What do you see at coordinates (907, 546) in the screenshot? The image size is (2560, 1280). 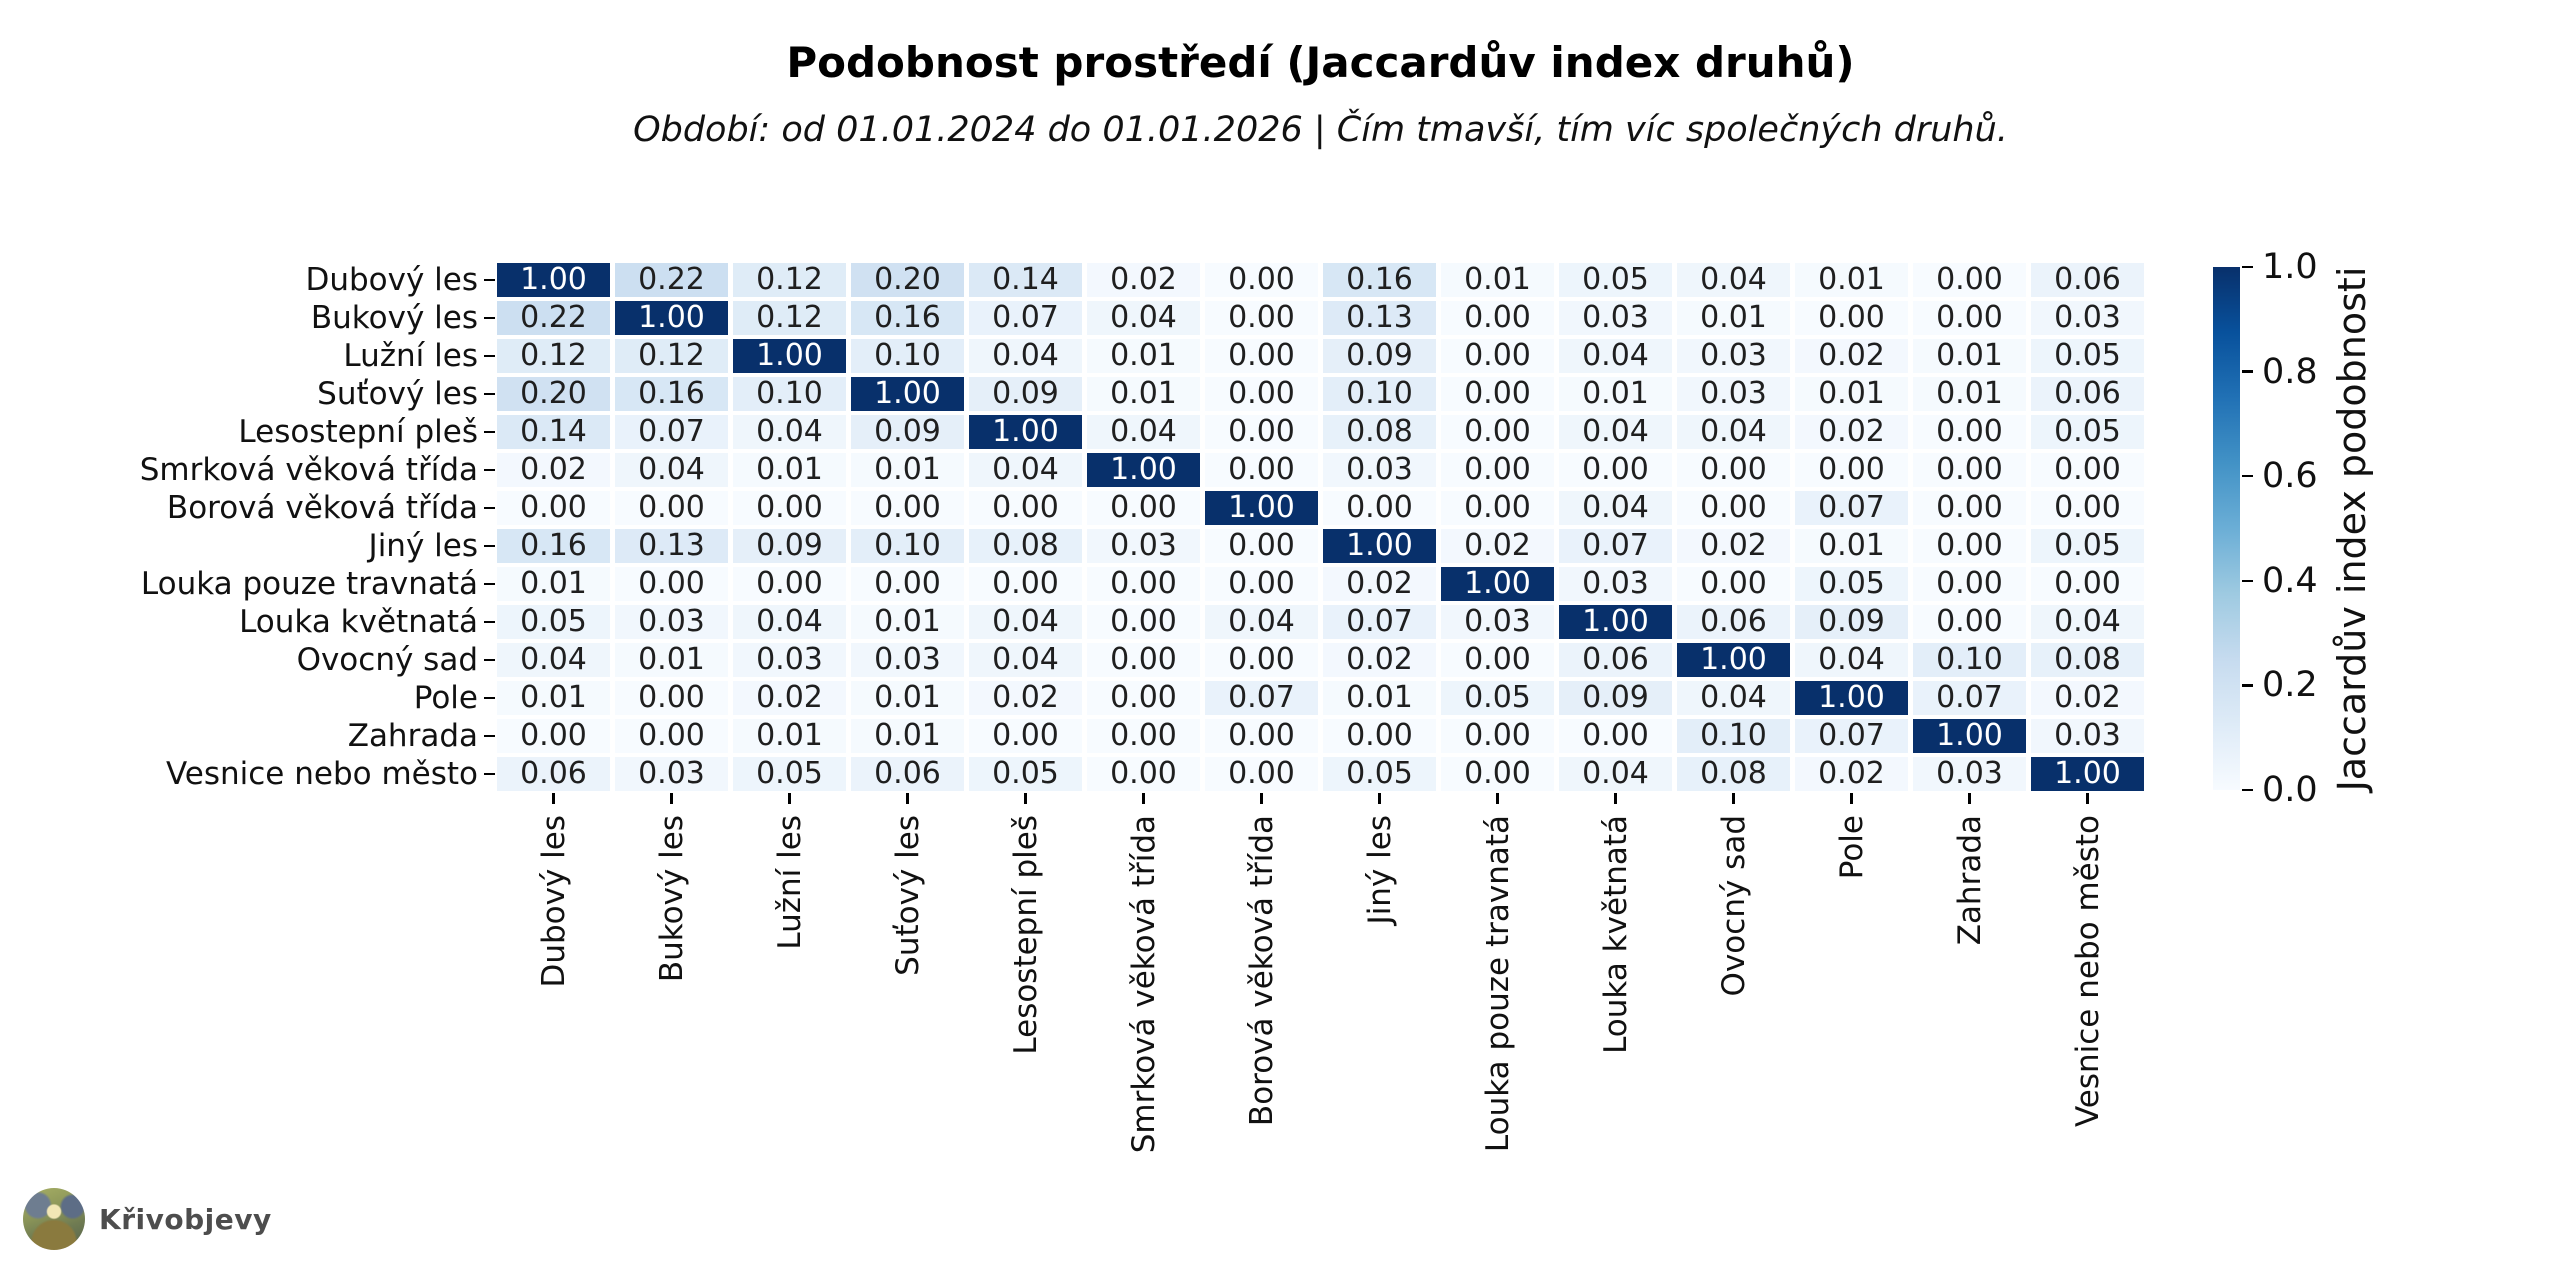 I see `heatmap-cell: 0.10` at bounding box center [907, 546].